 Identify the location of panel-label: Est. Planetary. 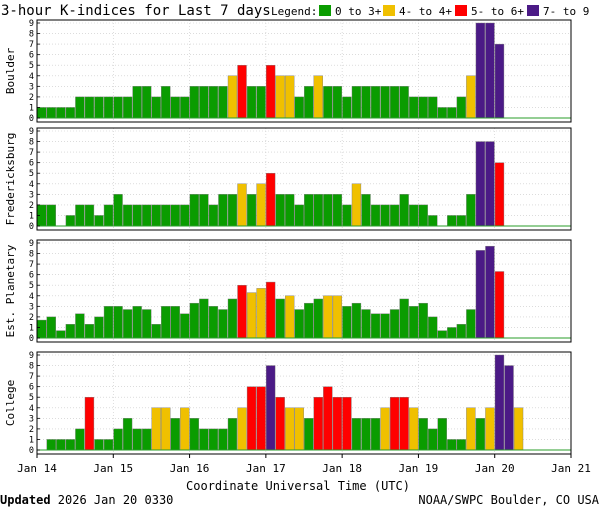
(10, 290).